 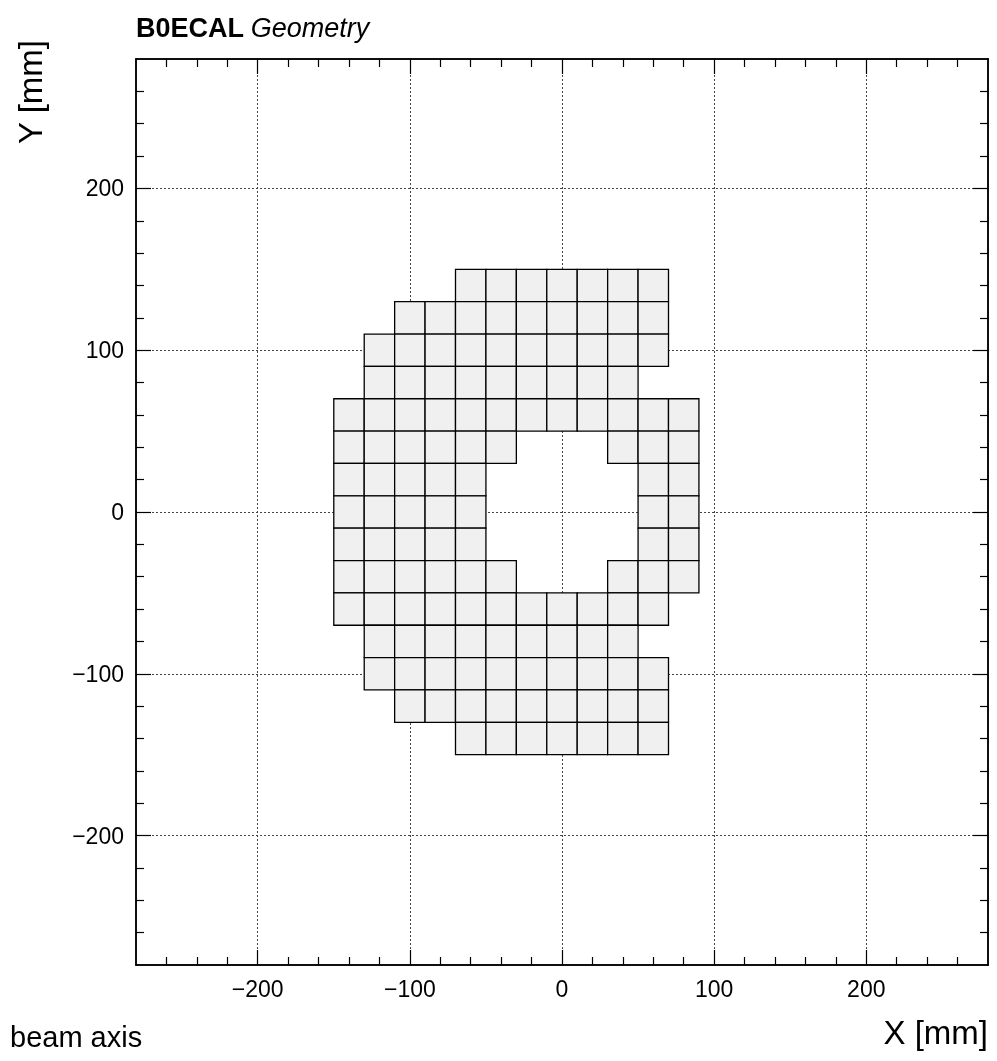 I want to click on y-tick-label: 100, so click(x=104, y=350).